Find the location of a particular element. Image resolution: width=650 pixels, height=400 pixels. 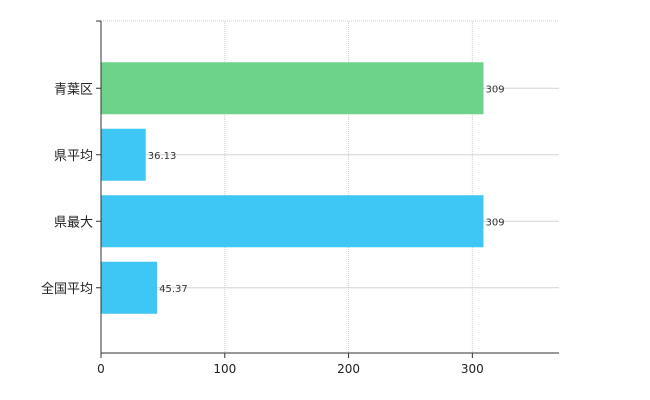

x-tick-label: 300 is located at coordinates (472, 369).